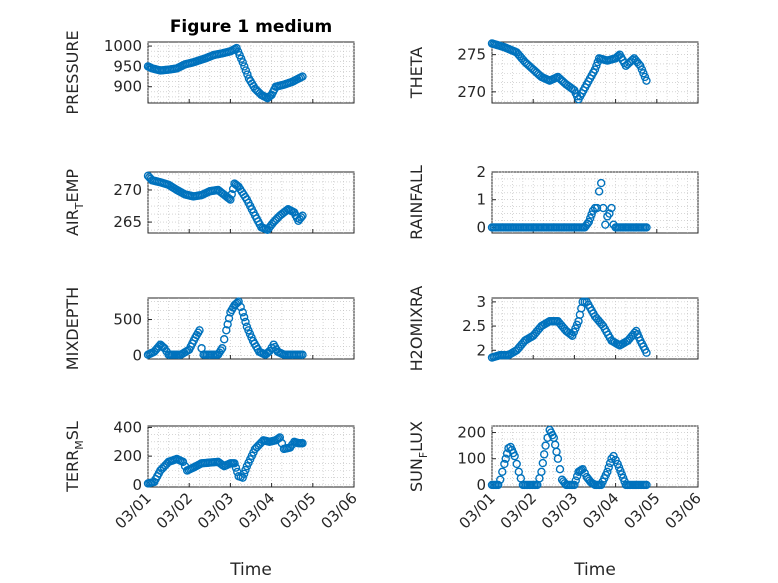 The image size is (778, 583). What do you see at coordinates (127, 222) in the screenshot?
I see `y-tick-label: 265` at bounding box center [127, 222].